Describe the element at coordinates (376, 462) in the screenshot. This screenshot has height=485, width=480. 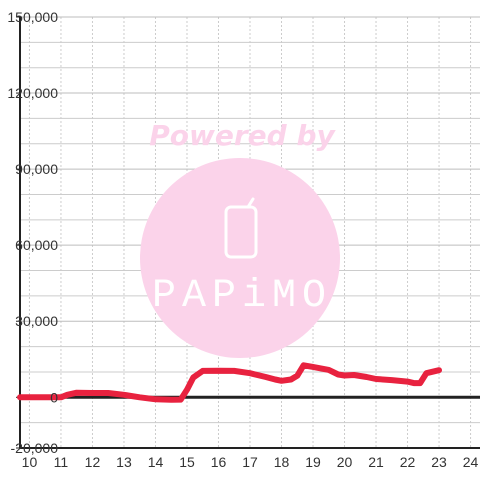
I see `x-tick-label: 21` at that location.